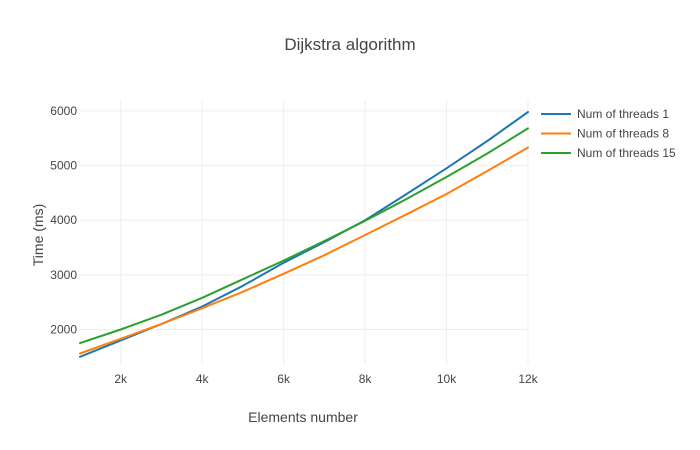  I want to click on y-tick-label: 4000, so click(63, 220).